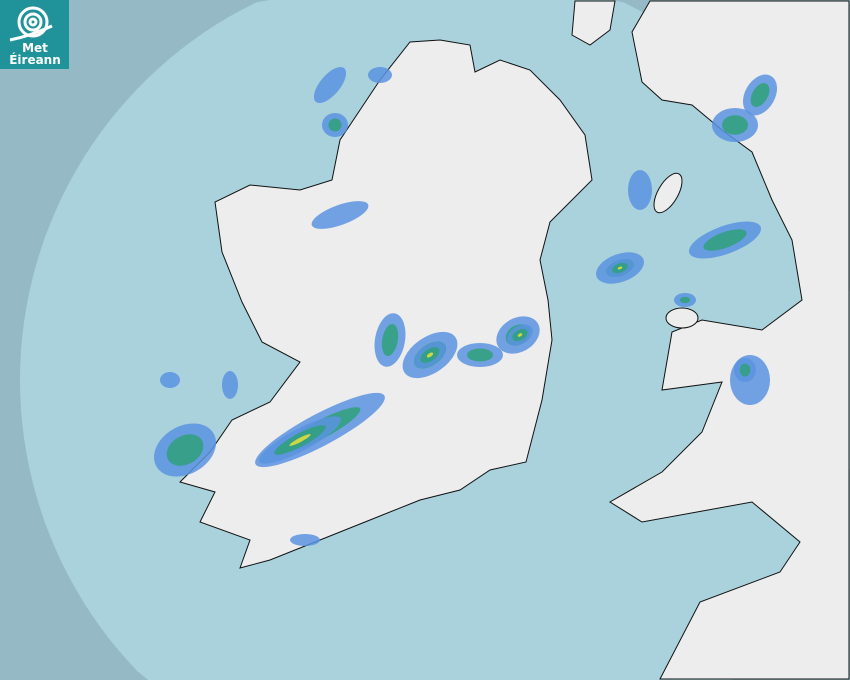 The height and width of the screenshot is (680, 850). Describe the element at coordinates (593, 23) in the screenshot. I see `scotland-islands` at that location.